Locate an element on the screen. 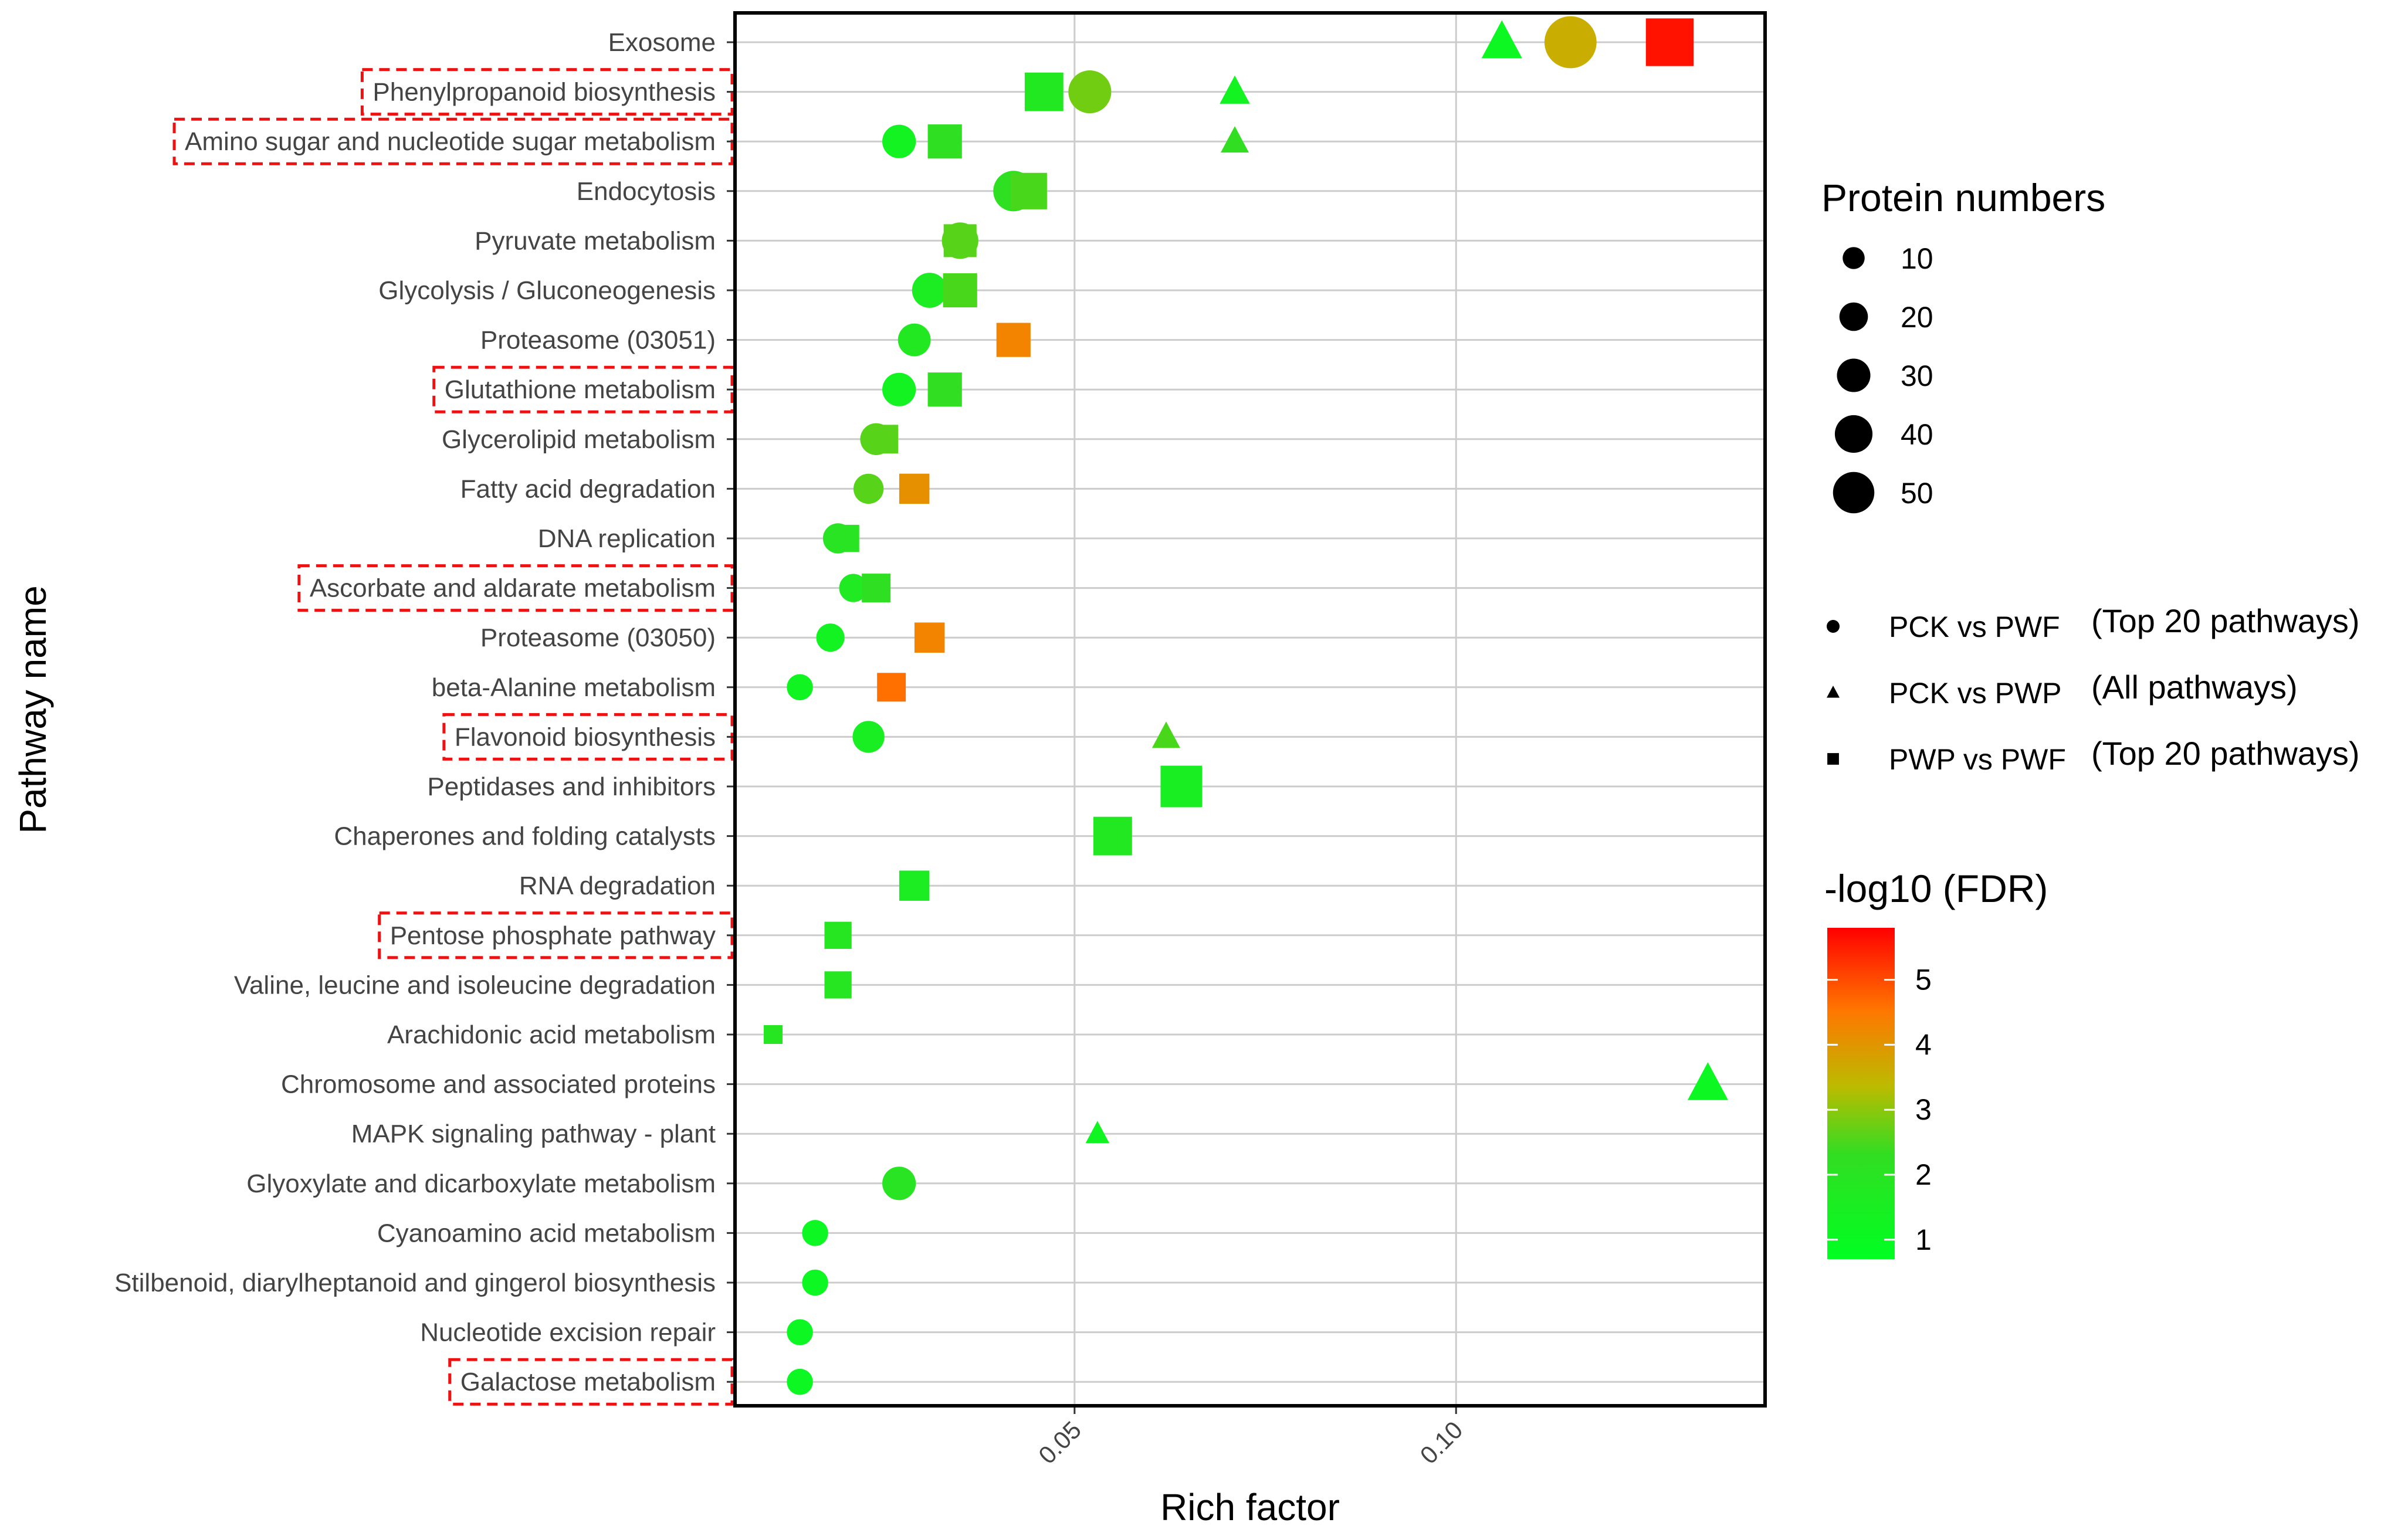  y-tick-label-beta-alanine-metabolism: beta-Alanine metabolism is located at coordinates (574, 687).